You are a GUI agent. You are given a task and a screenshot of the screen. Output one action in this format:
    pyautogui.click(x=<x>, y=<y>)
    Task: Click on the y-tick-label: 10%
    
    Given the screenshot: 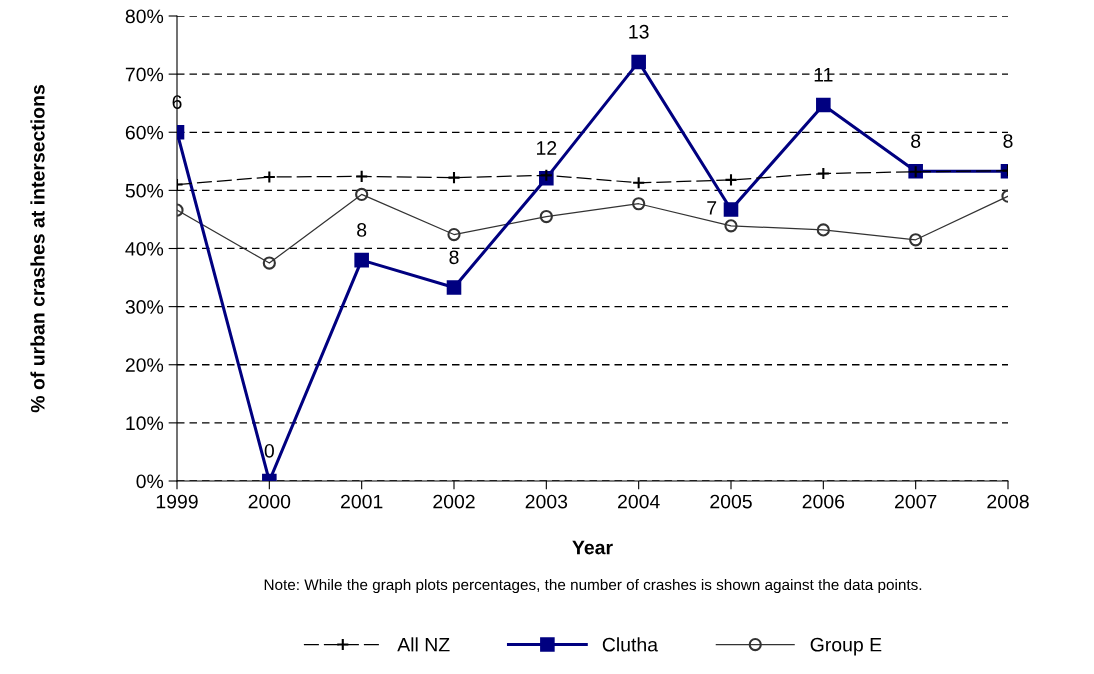 What is the action you would take?
    pyautogui.click(x=145, y=423)
    